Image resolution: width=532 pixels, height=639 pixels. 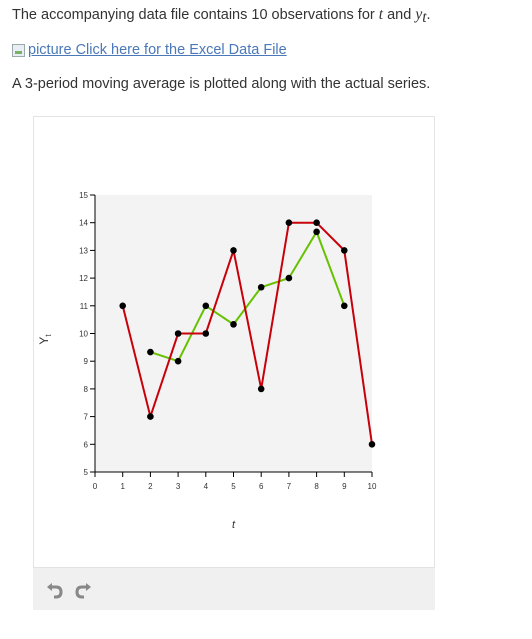 I want to click on link-text: Click here for the Excel Data File, so click(x=181, y=50).